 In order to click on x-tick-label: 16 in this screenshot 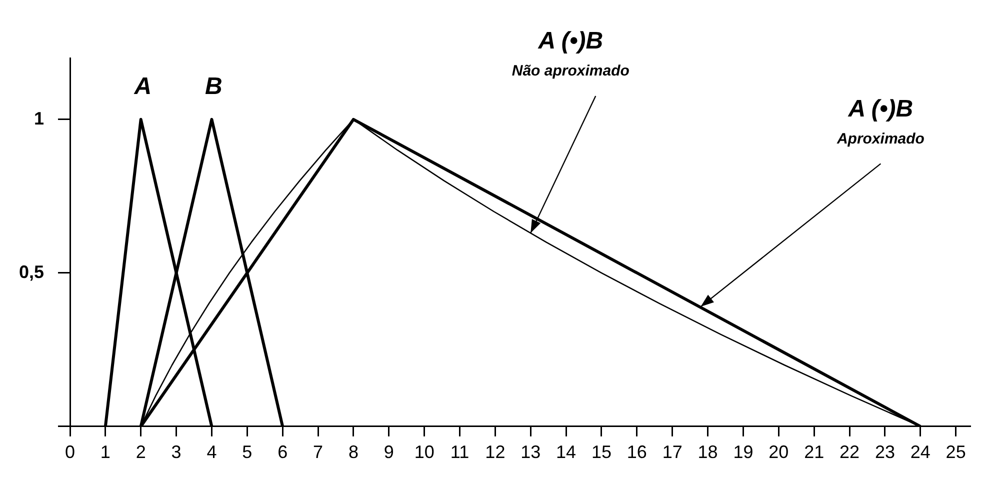, I will do `click(636, 452)`.